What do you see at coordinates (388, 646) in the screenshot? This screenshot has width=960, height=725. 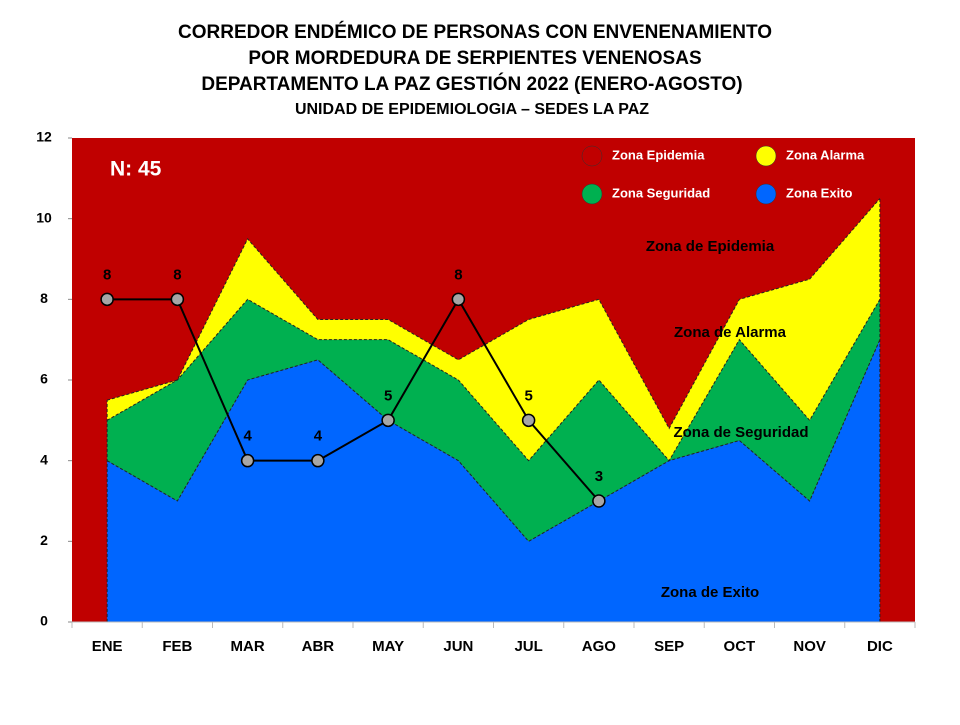 I see `x-tick-label: MAY` at bounding box center [388, 646].